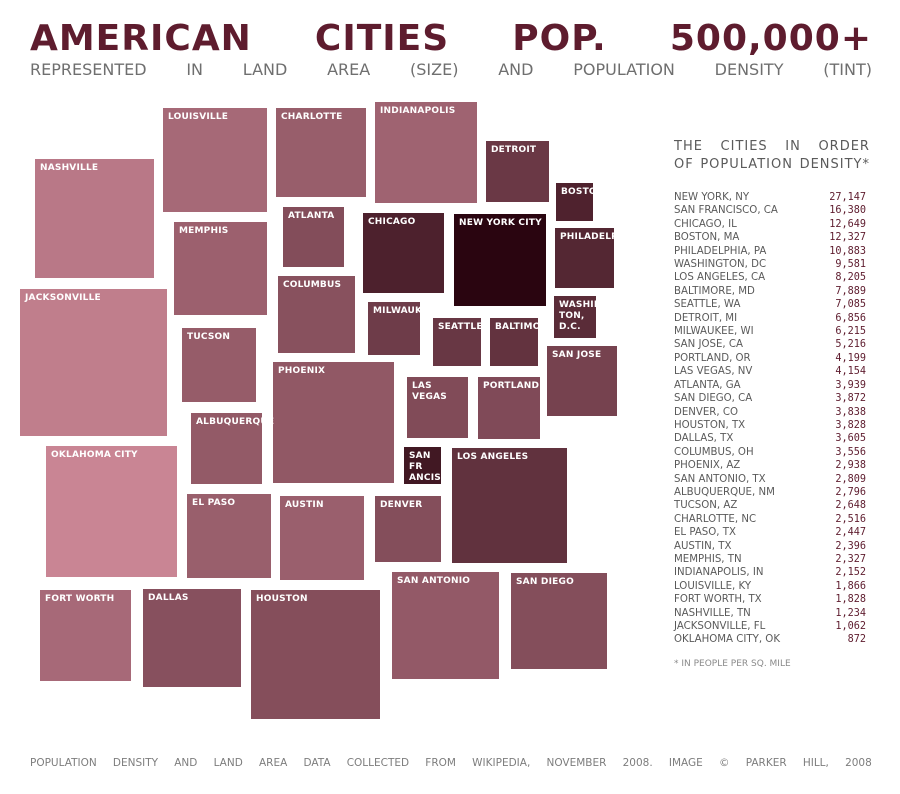  Describe the element at coordinates (304, 505) in the screenshot. I see `city-label: AUSTIN` at that location.